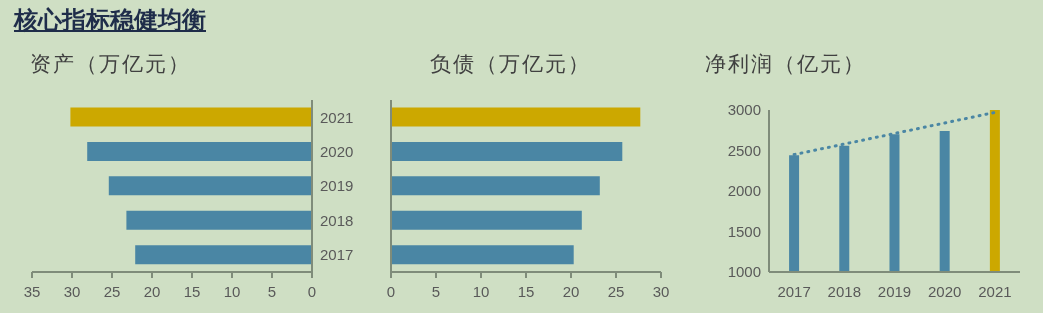  Describe the element at coordinates (744, 110) in the screenshot. I see `y-tick-label: 3000` at that location.